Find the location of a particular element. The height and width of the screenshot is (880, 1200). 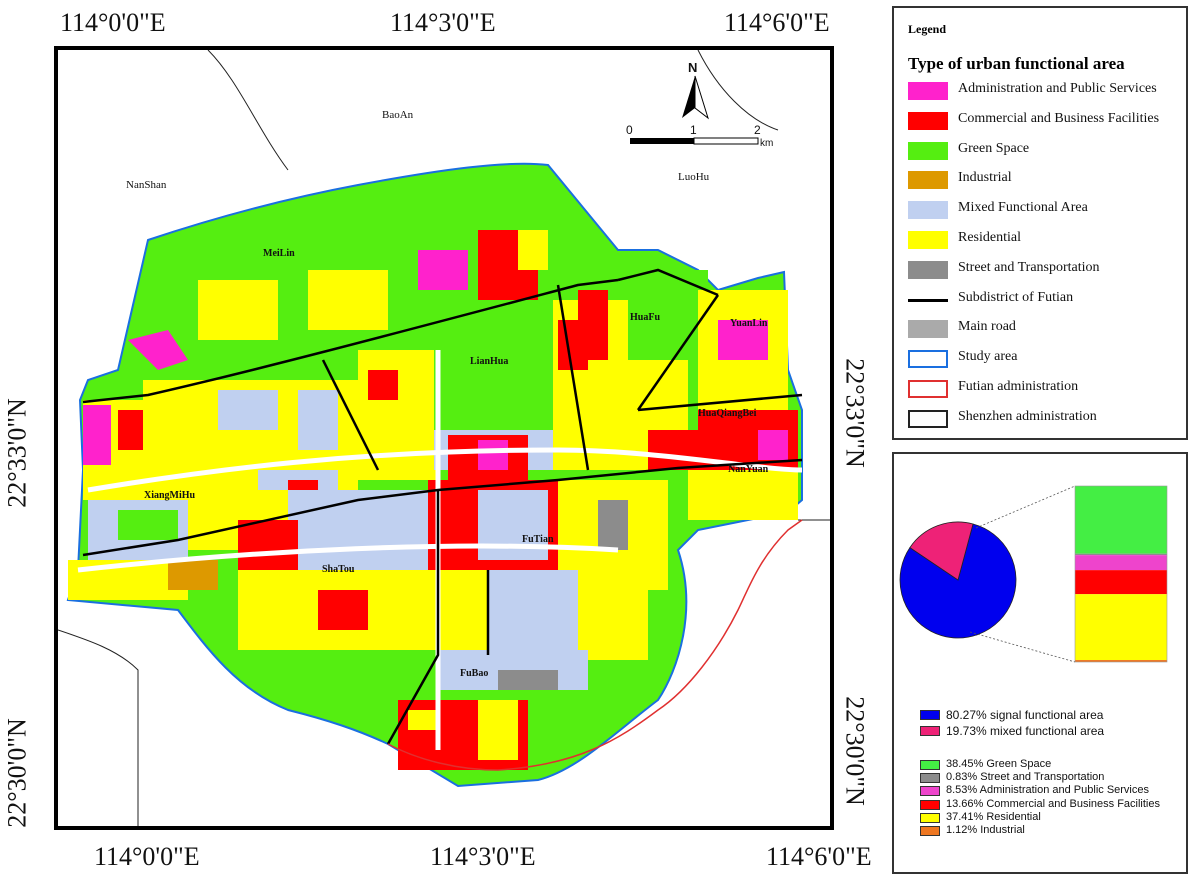

statistics-chart is located at coordinates (1033, 574).